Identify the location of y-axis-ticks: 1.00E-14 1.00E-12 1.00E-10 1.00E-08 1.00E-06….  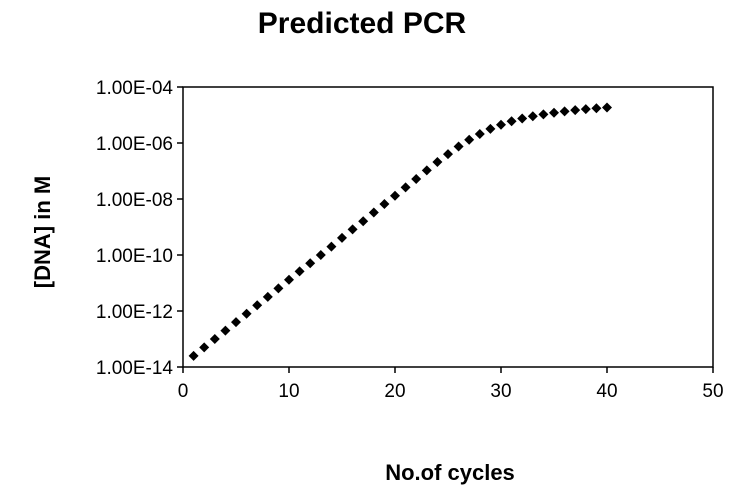
(139, 228).